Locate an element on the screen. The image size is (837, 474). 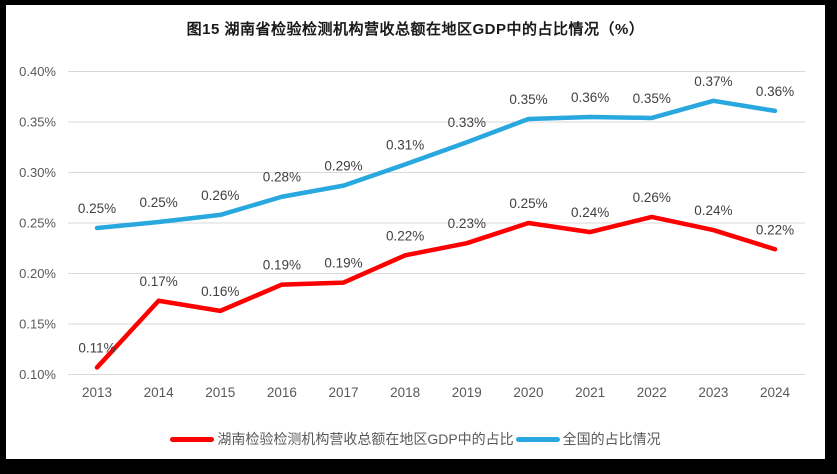
data-label-national: 0.33% is located at coordinates (467, 122).